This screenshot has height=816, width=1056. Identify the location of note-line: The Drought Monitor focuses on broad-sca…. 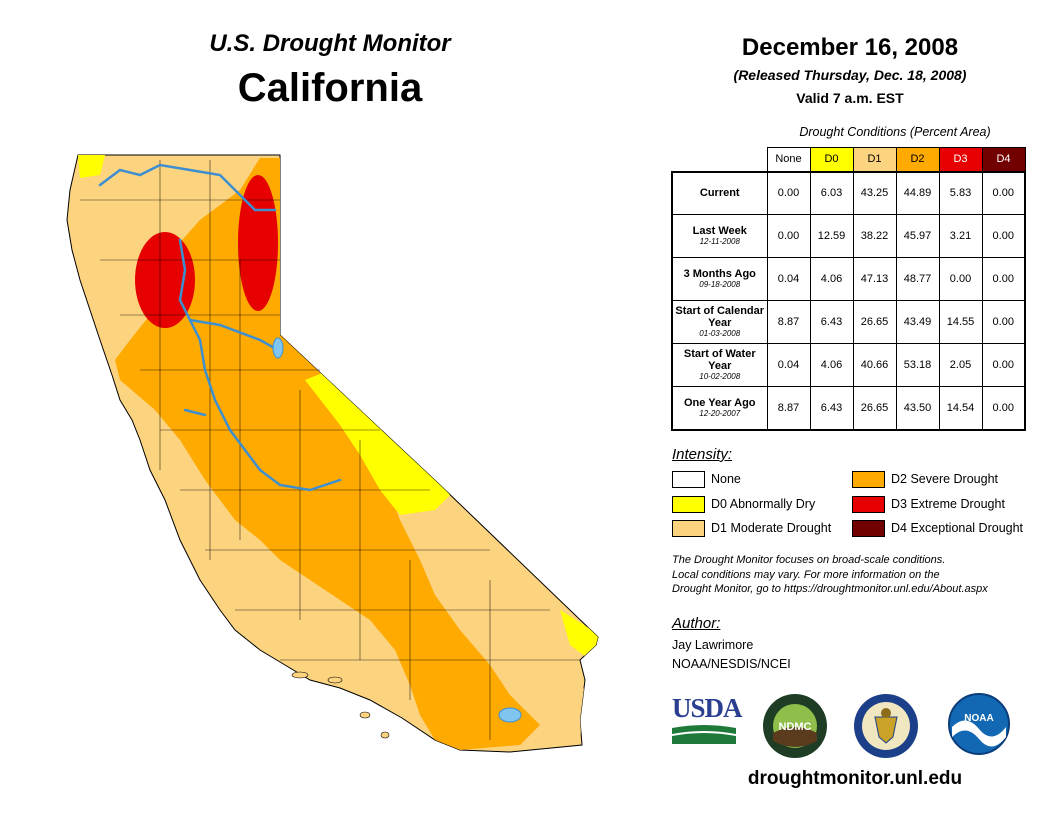
(809, 560).